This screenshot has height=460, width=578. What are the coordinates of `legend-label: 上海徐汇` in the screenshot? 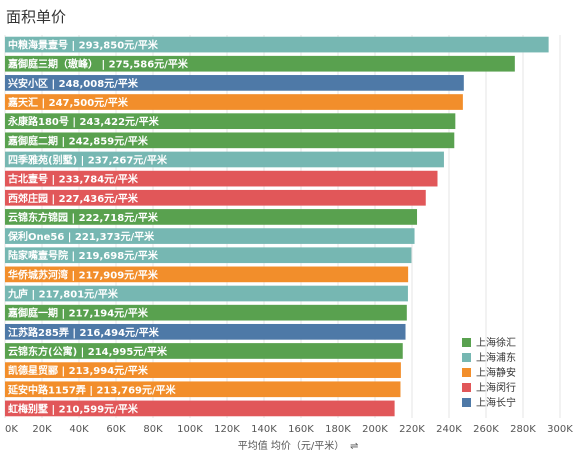 It's located at (496, 342).